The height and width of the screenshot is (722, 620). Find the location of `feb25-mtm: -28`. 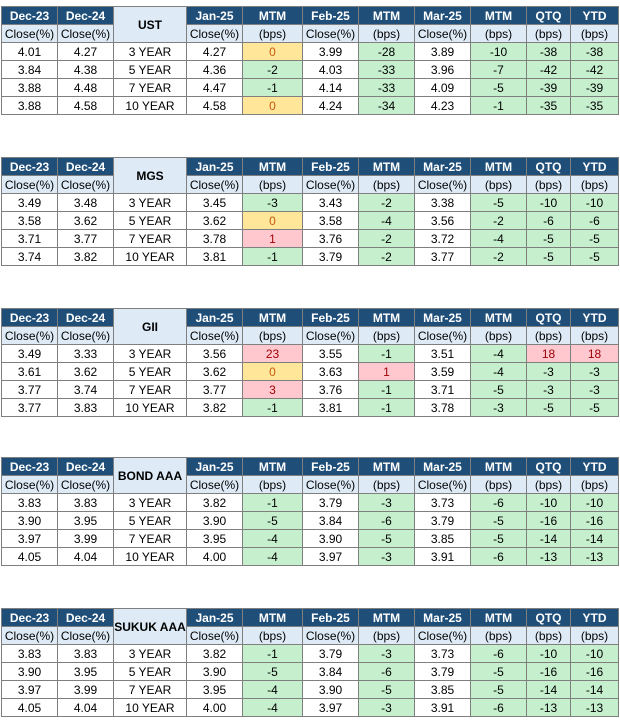

feb25-mtm: -28 is located at coordinates (386, 51).